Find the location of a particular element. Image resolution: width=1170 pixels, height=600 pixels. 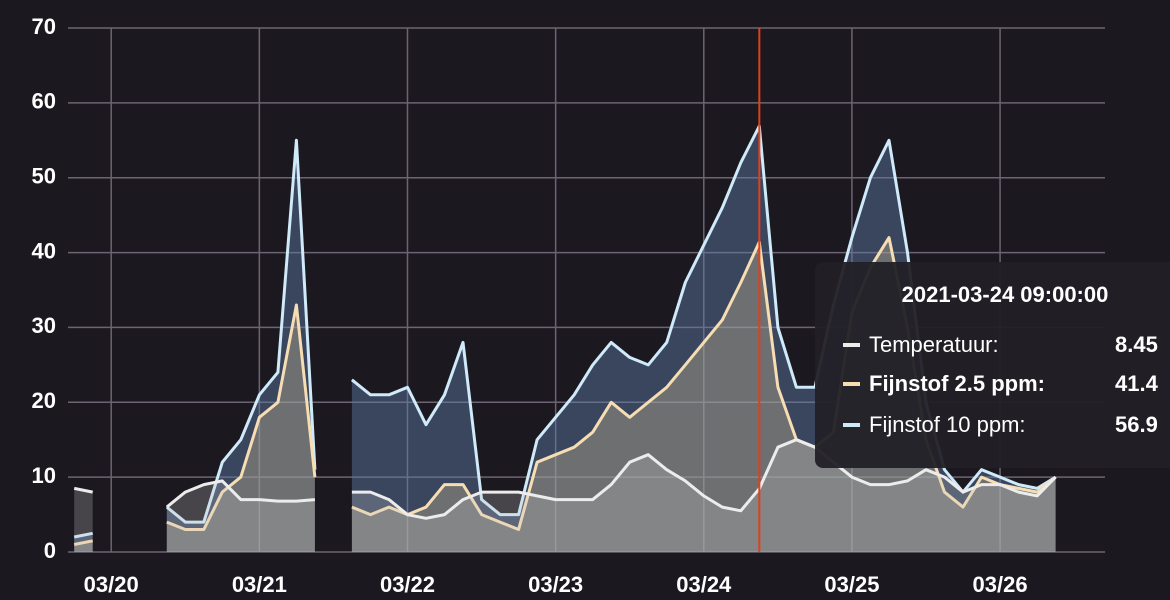

tooltip-name: Fijnstof 10 ppm: is located at coordinates (947, 424).